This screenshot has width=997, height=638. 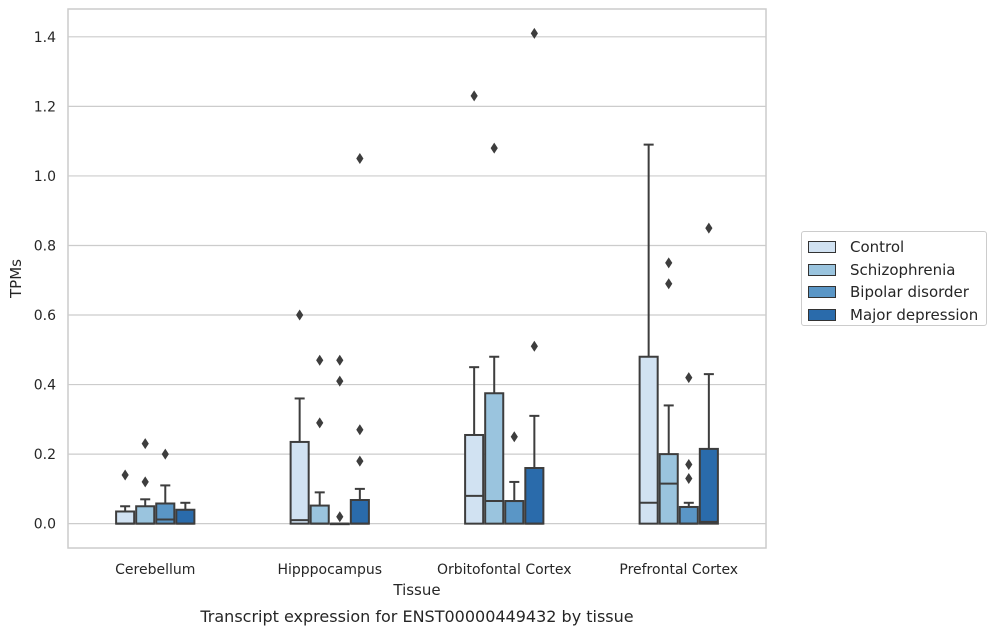 I want to click on y-tick-label: 0.2, so click(x=45, y=455).